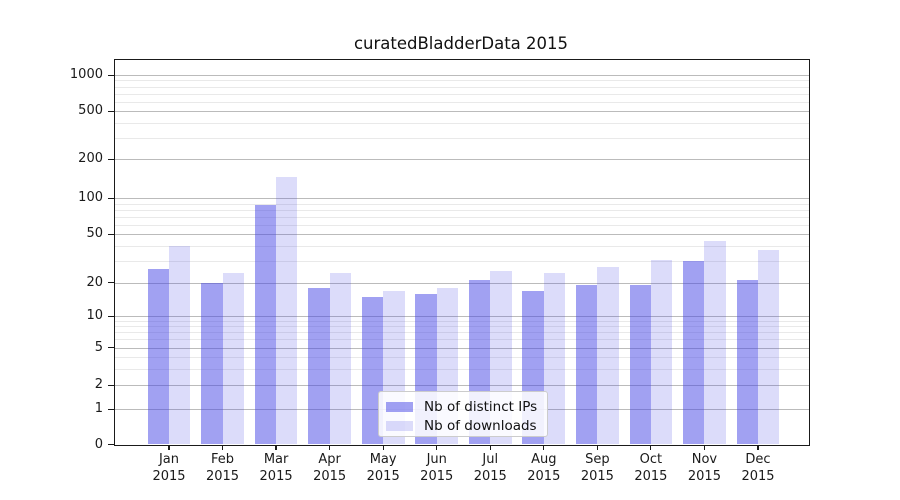  I want to click on legend-row-downloads: Nb of downloads, so click(462, 425).